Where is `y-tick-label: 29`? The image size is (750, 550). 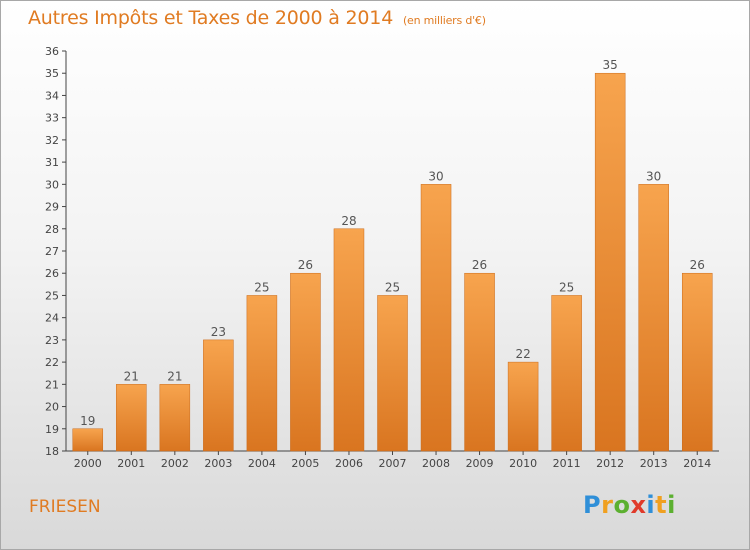 y-tick-label: 29 is located at coordinates (52, 207).